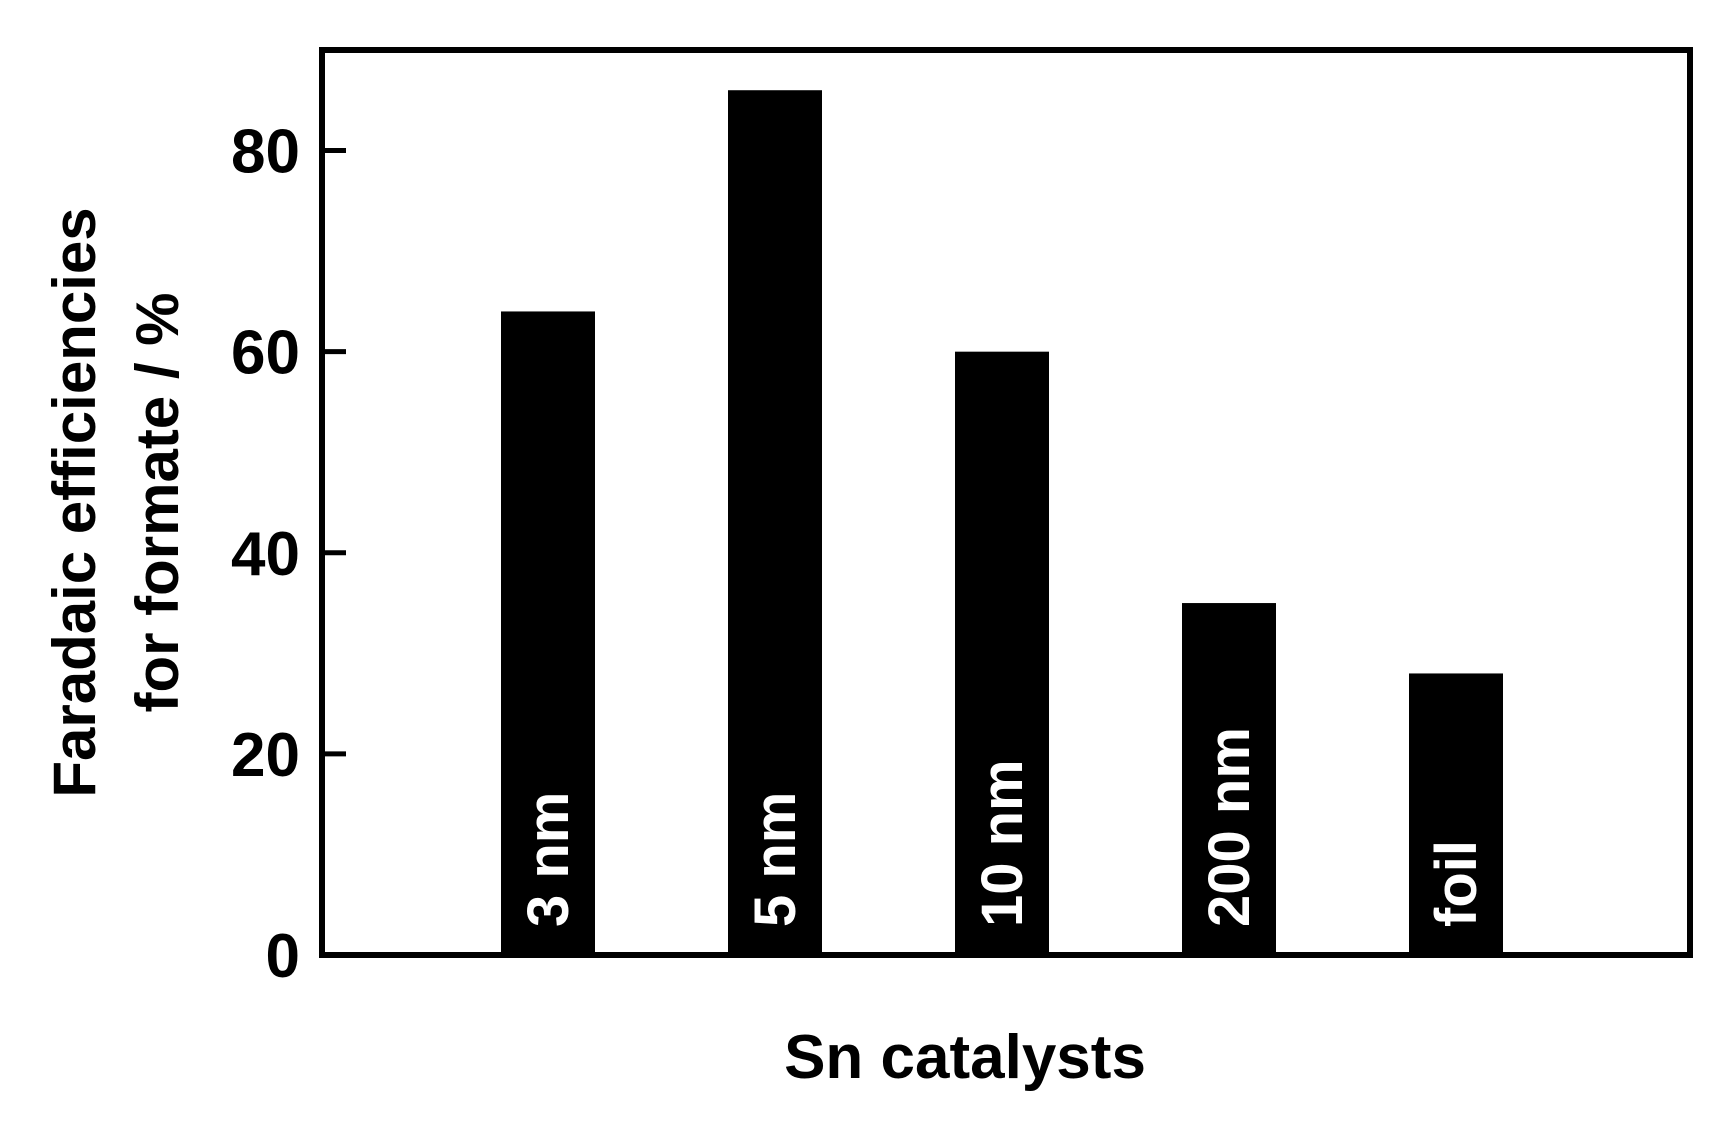 The width and height of the screenshot is (1715, 1123). I want to click on bar-label-2: 10 nm, so click(1002, 843).